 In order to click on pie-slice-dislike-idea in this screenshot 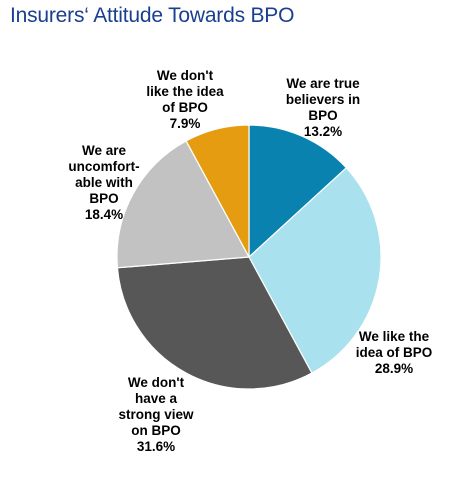, I will do `click(217, 191)`.